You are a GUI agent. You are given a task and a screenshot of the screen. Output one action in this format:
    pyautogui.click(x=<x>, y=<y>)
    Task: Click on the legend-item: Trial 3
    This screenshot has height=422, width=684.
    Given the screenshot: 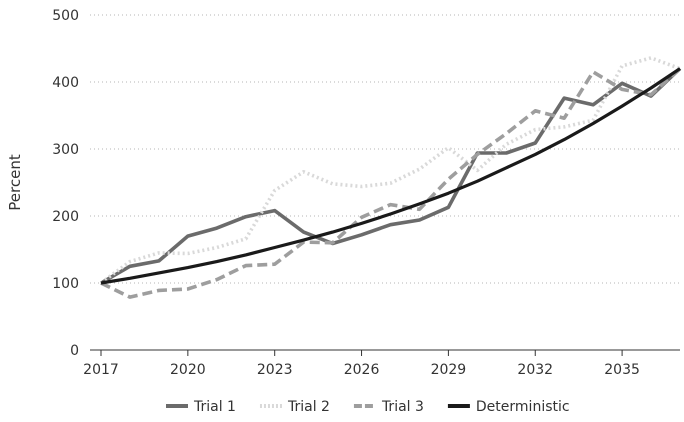 What is the action you would take?
    pyautogui.click(x=388, y=407)
    